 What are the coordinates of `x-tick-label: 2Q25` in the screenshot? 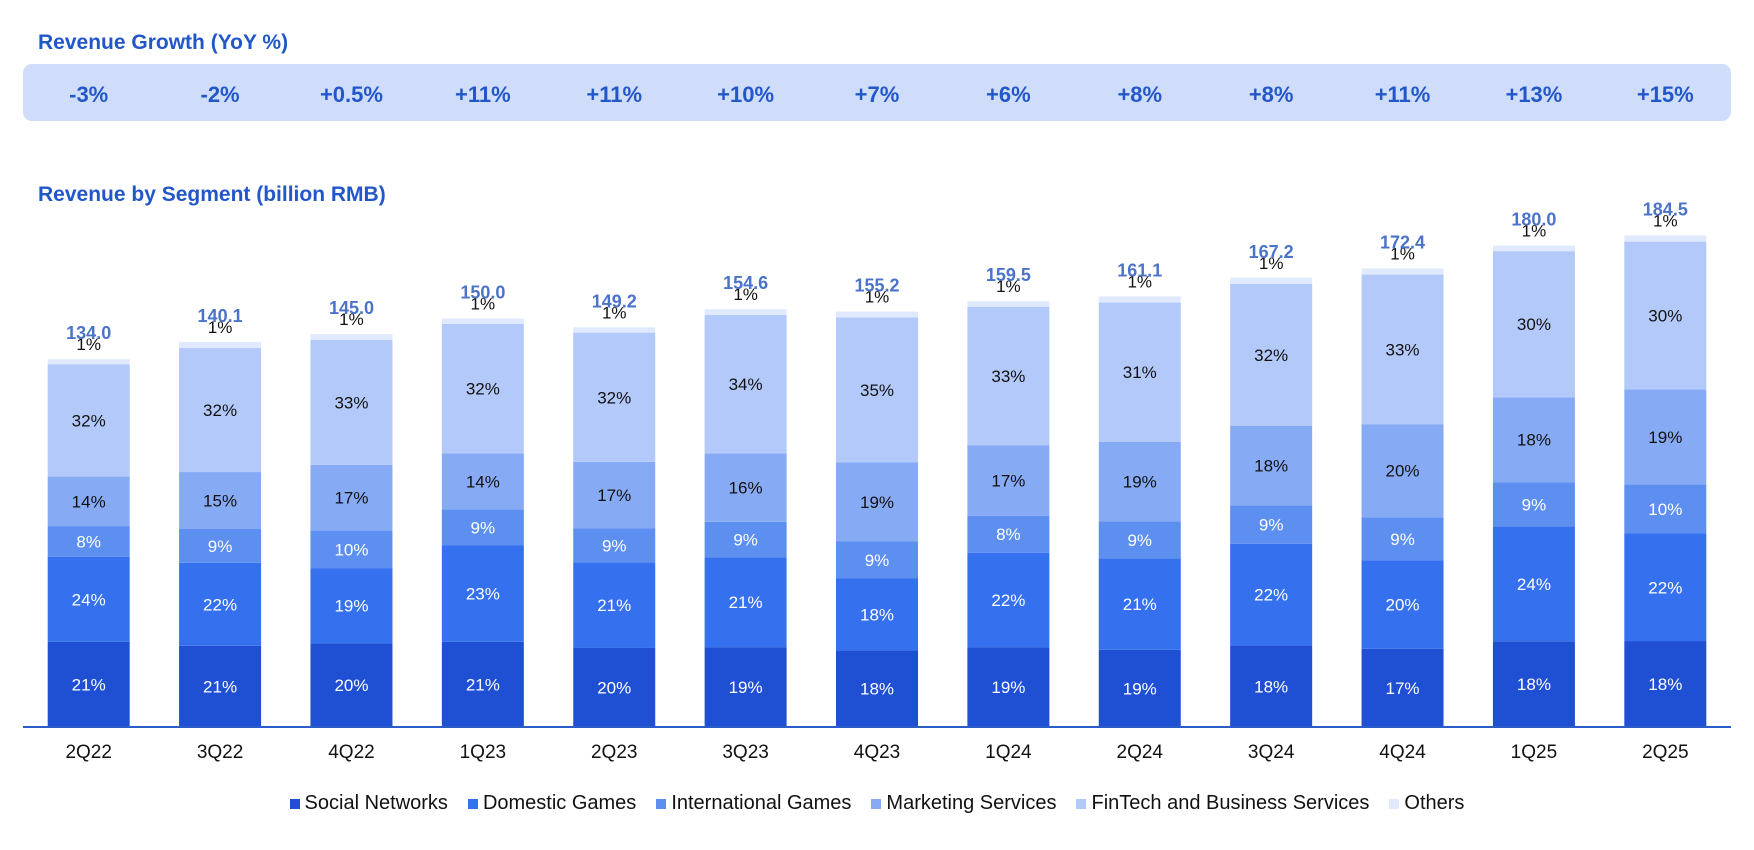 It's located at (1665, 752).